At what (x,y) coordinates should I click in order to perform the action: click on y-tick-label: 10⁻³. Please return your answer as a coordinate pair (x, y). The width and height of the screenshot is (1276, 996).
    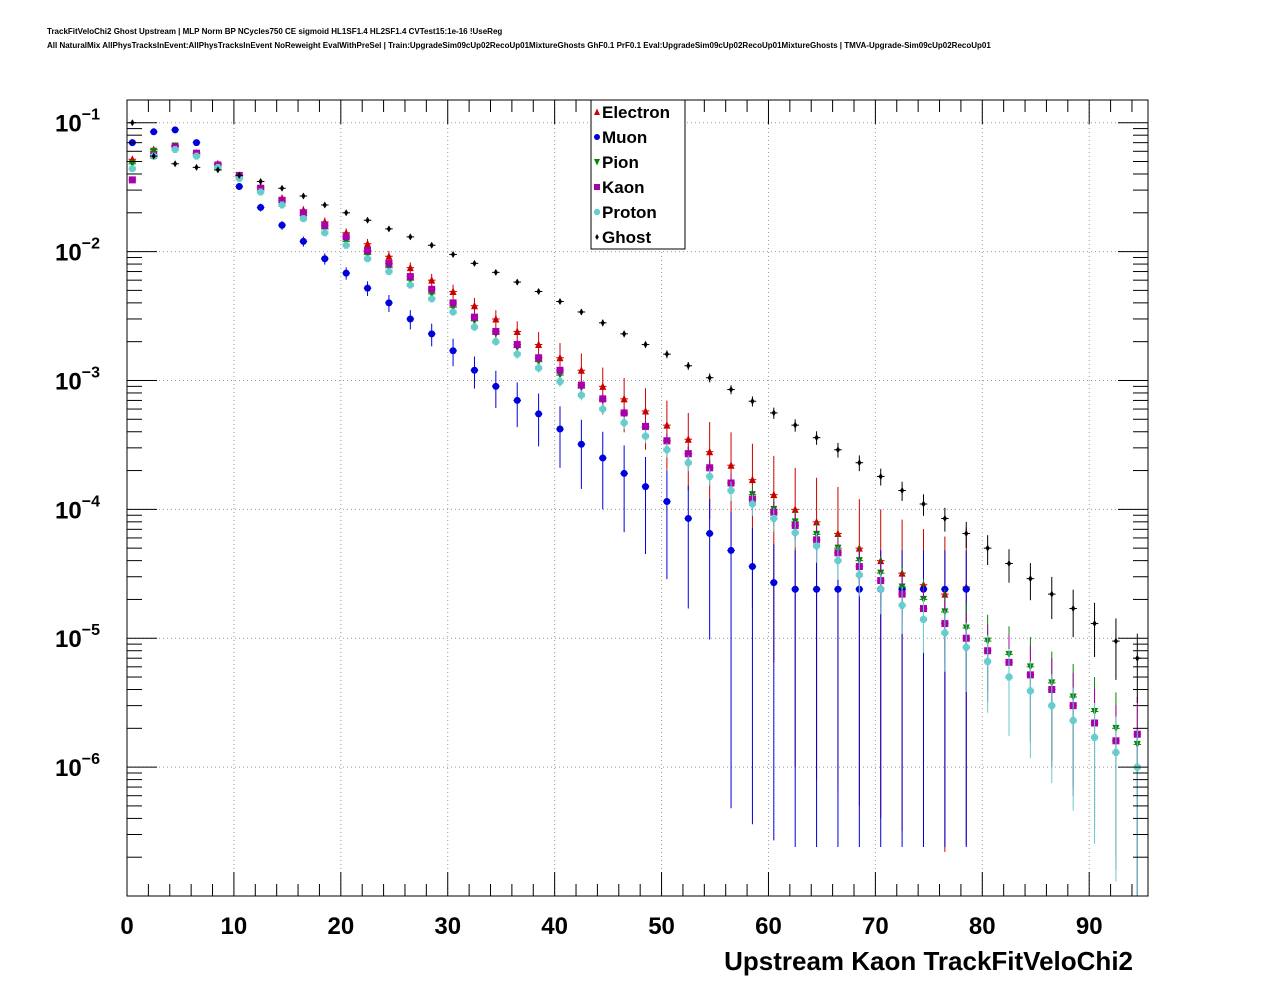
    Looking at the image, I should click on (77, 379).